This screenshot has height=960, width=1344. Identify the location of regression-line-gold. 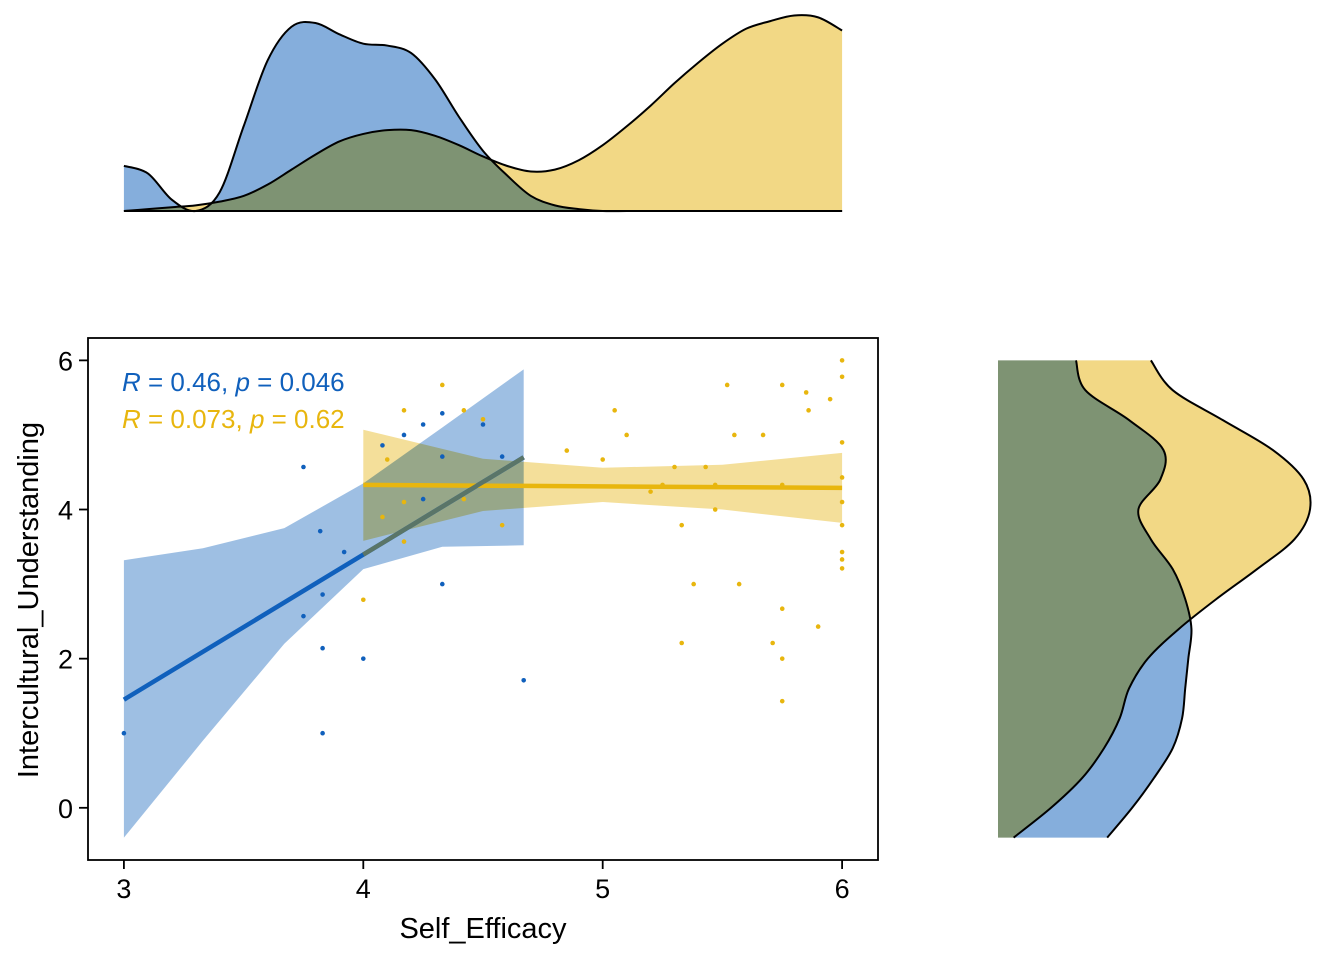
(603, 486).